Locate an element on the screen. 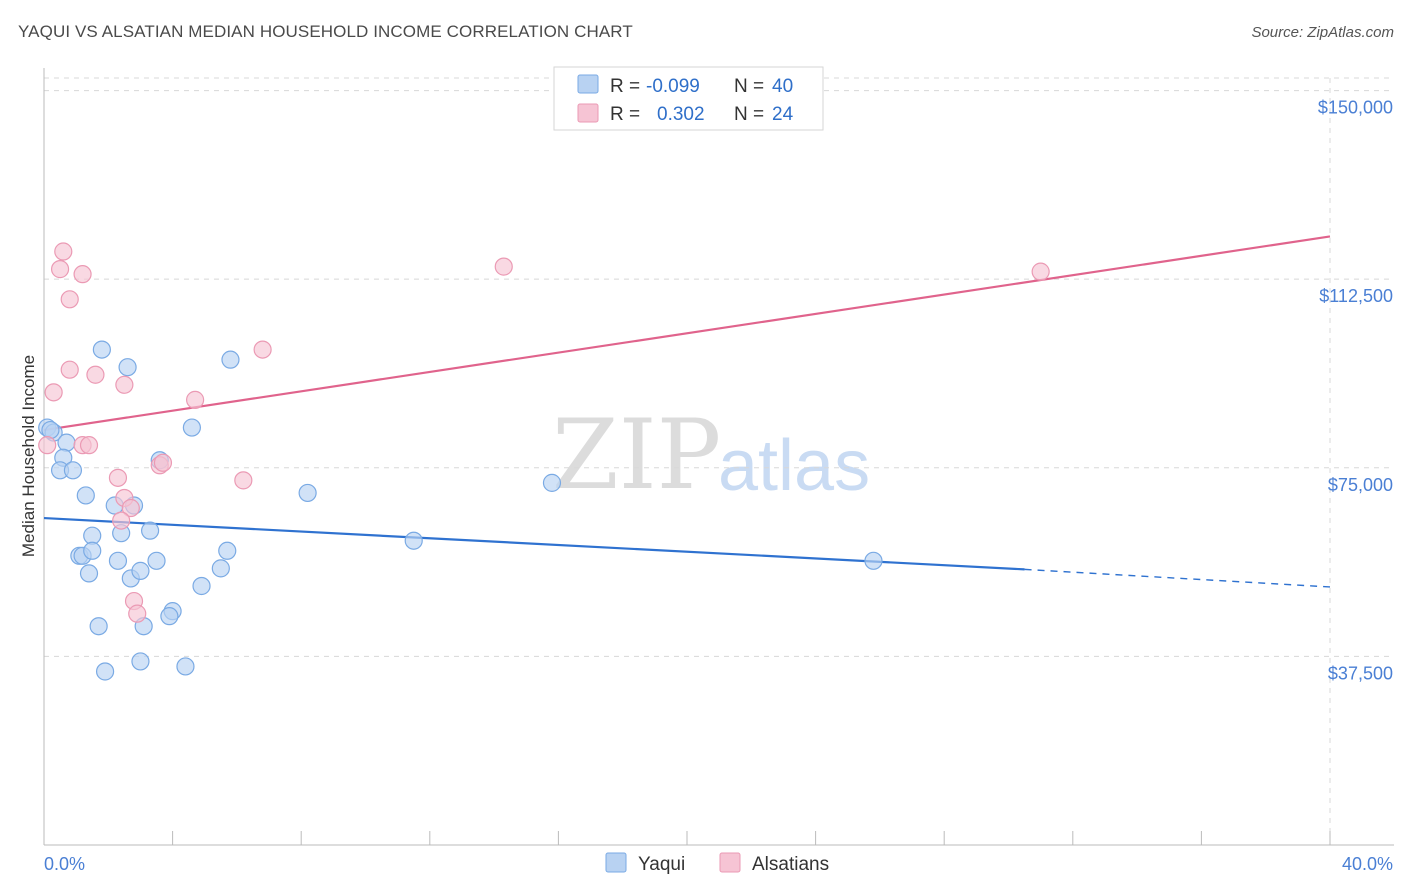 This screenshot has height=892, width=1406. y-tick-label-2: $112,500 is located at coordinates (1356, 296).